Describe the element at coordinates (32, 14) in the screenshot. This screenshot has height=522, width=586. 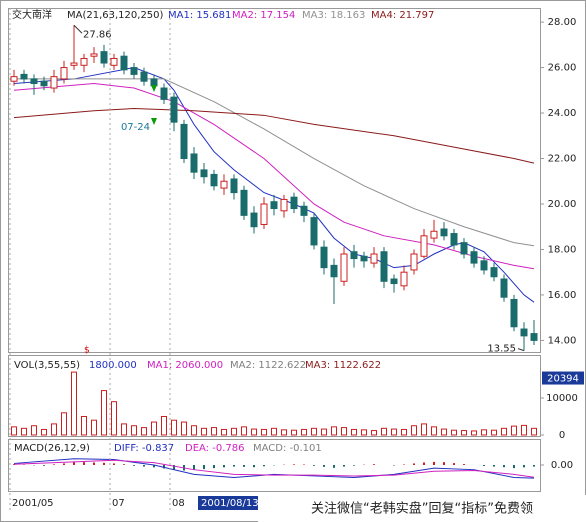
I see `title: 交大南洋` at that location.